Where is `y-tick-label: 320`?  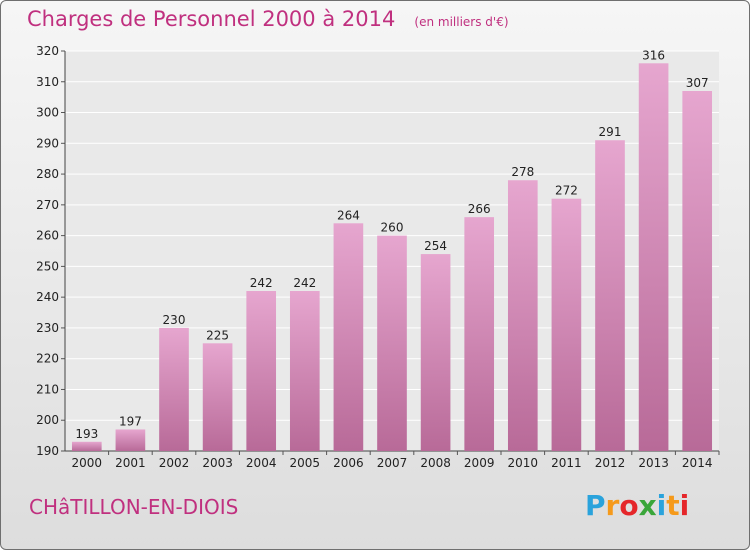
y-tick-label: 320 is located at coordinates (47, 51).